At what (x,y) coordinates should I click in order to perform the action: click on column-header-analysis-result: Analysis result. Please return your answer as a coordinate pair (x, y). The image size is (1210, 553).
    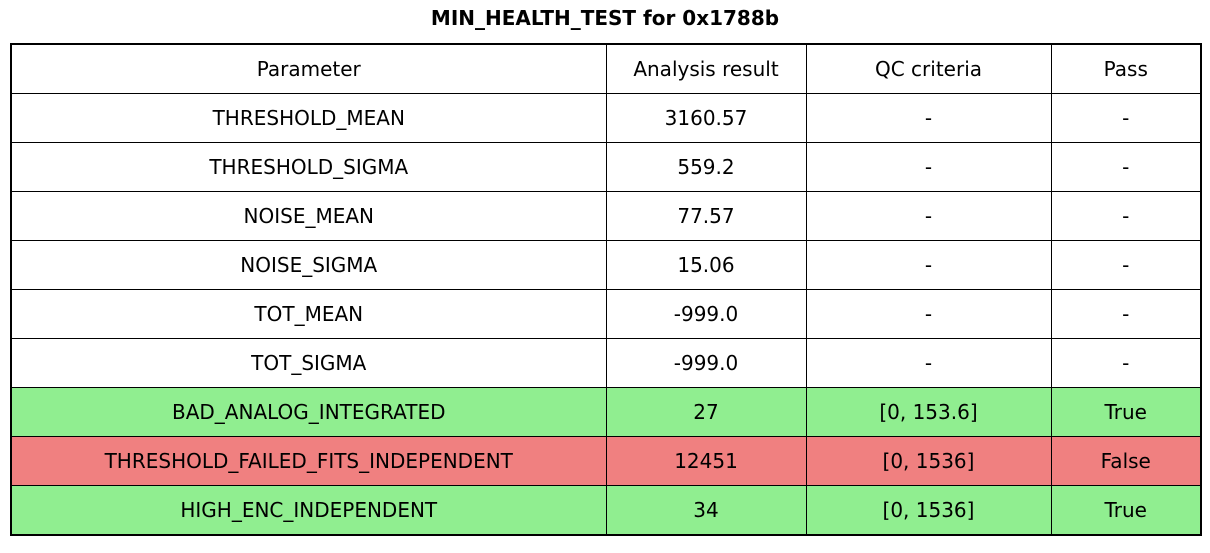
    Looking at the image, I should click on (706, 68).